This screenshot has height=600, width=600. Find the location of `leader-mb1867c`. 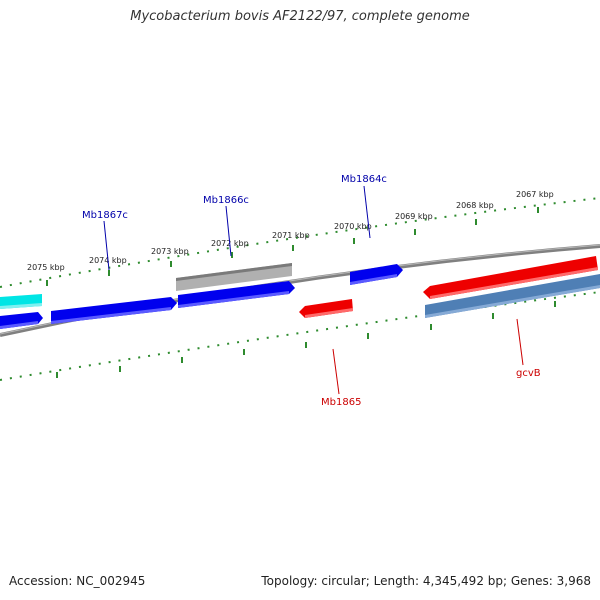

leader-mb1867c is located at coordinates (106, 245).